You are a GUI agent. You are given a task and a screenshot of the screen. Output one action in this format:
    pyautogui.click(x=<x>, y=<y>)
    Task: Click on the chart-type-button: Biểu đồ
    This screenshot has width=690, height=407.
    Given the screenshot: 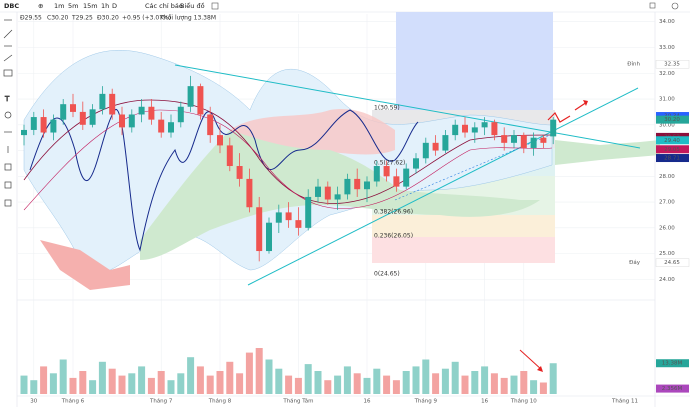 What is the action you would take?
    pyautogui.click(x=192, y=5)
    